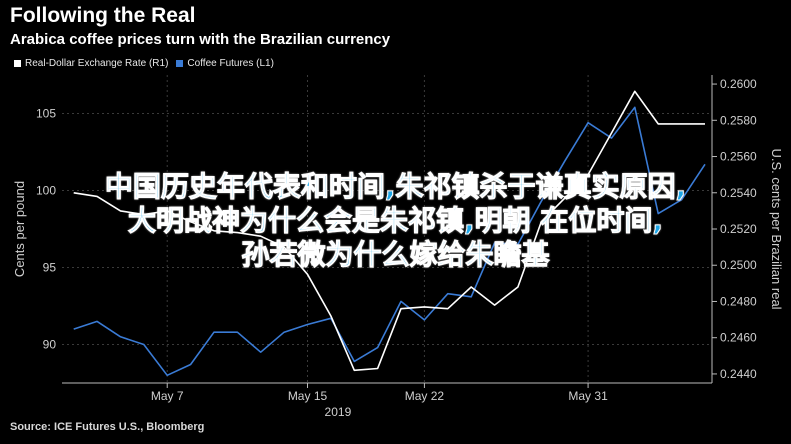  What do you see at coordinates (395, 187) in the screenshot?
I see `overlay-line-1: 中国历史年代表和时间,朱祁镇杀于谦真实原因,` at bounding box center [395, 187].